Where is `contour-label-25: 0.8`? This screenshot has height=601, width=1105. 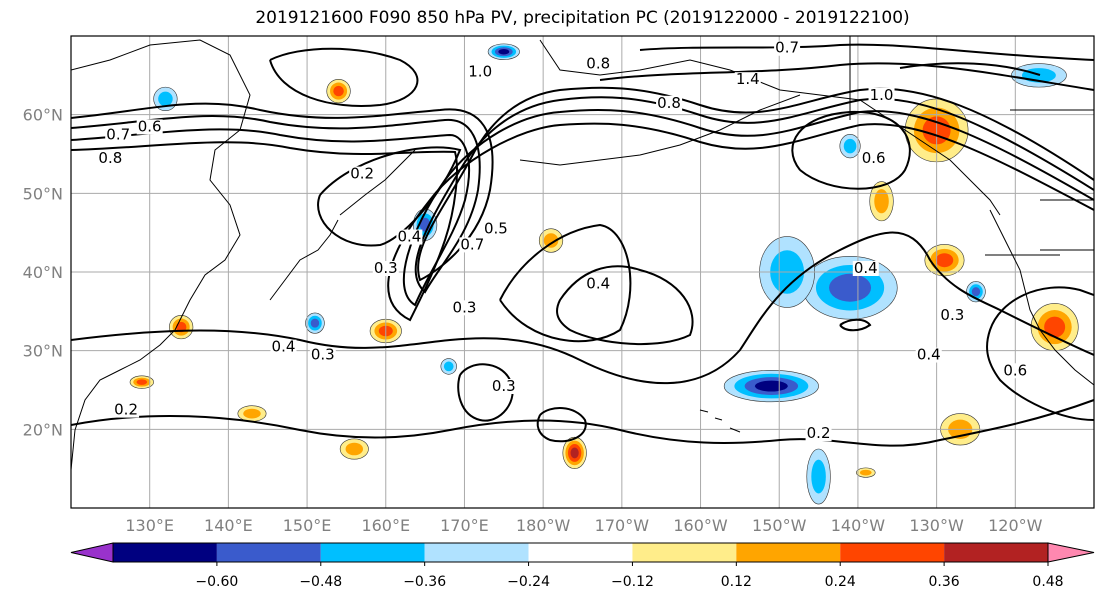
contour-label-25: 0.8 is located at coordinates (598, 63).